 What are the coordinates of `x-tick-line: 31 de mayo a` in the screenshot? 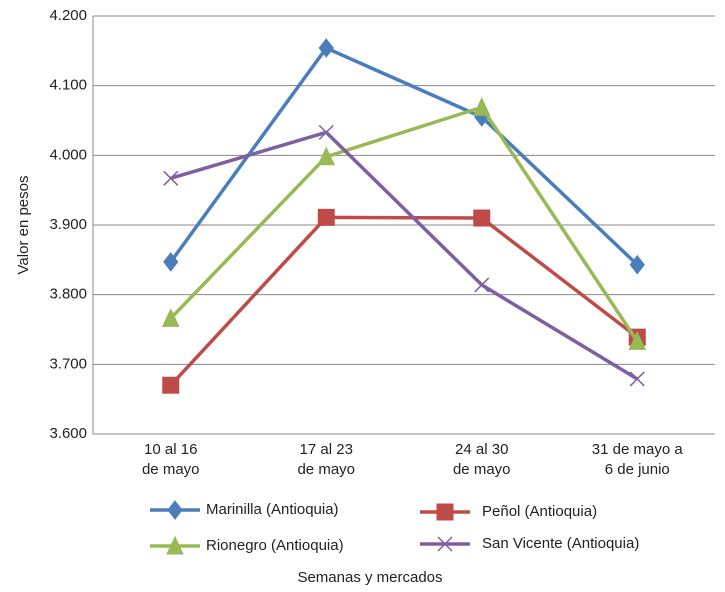 It's located at (638, 449).